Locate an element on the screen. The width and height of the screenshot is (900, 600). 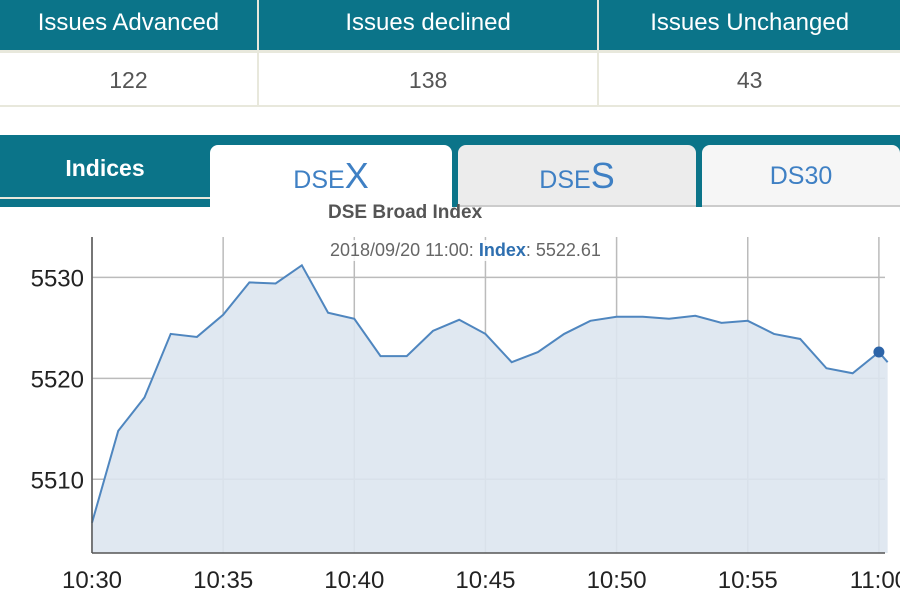
value-issues-unchanged: 43 is located at coordinates (749, 78).